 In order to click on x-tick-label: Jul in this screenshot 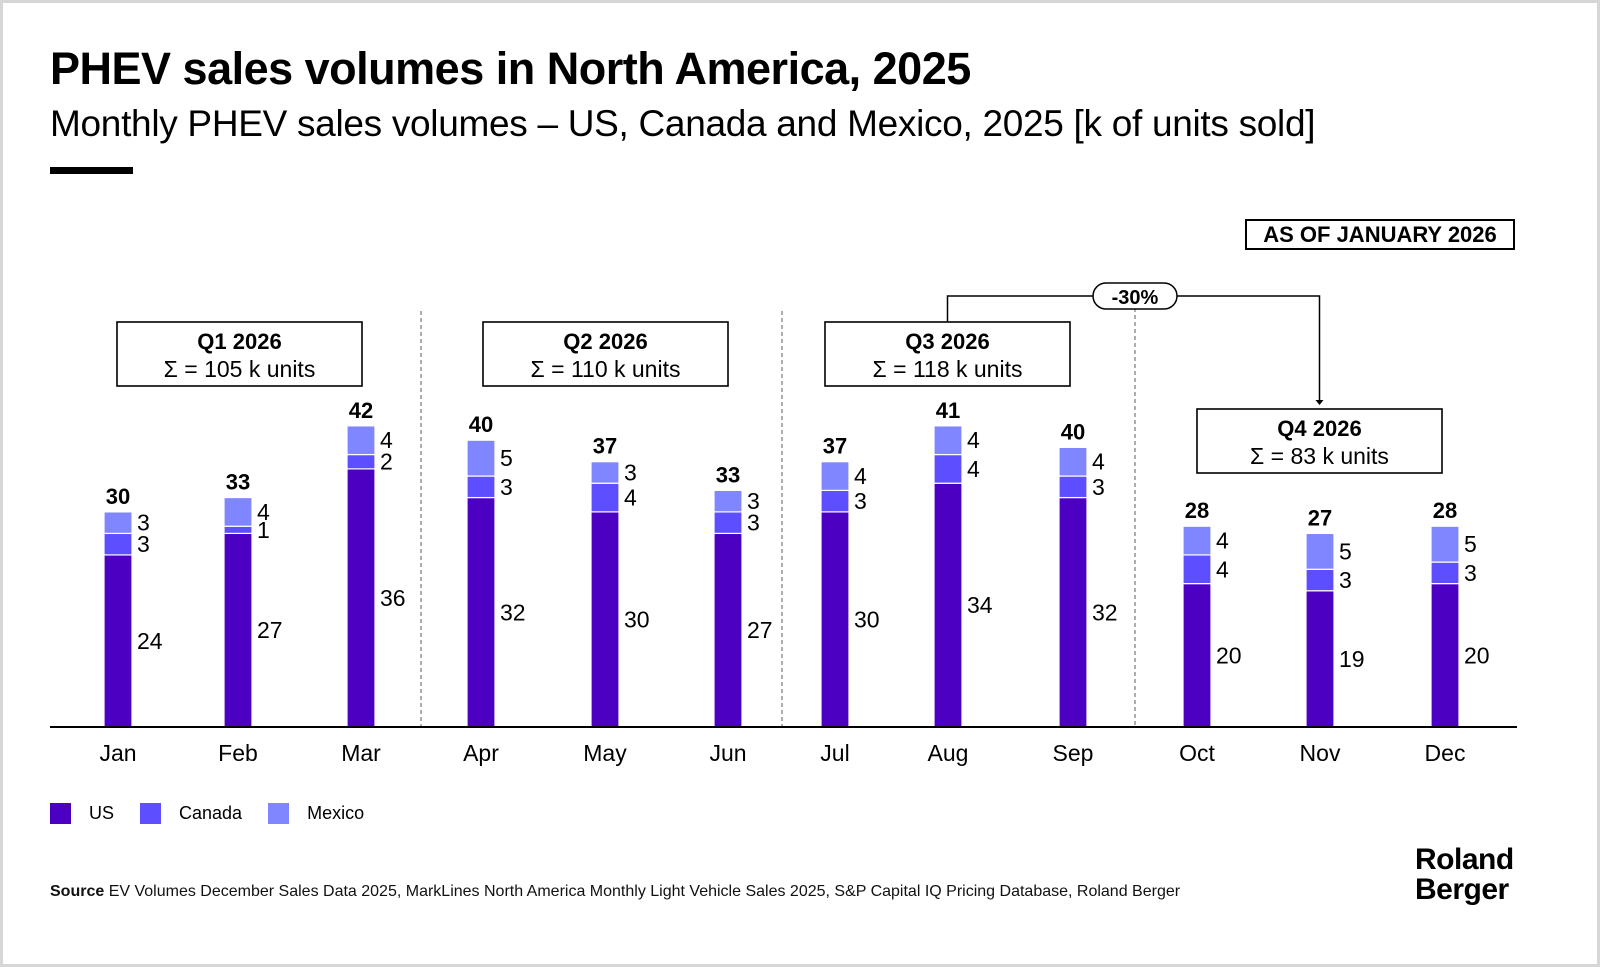, I will do `click(834, 753)`.